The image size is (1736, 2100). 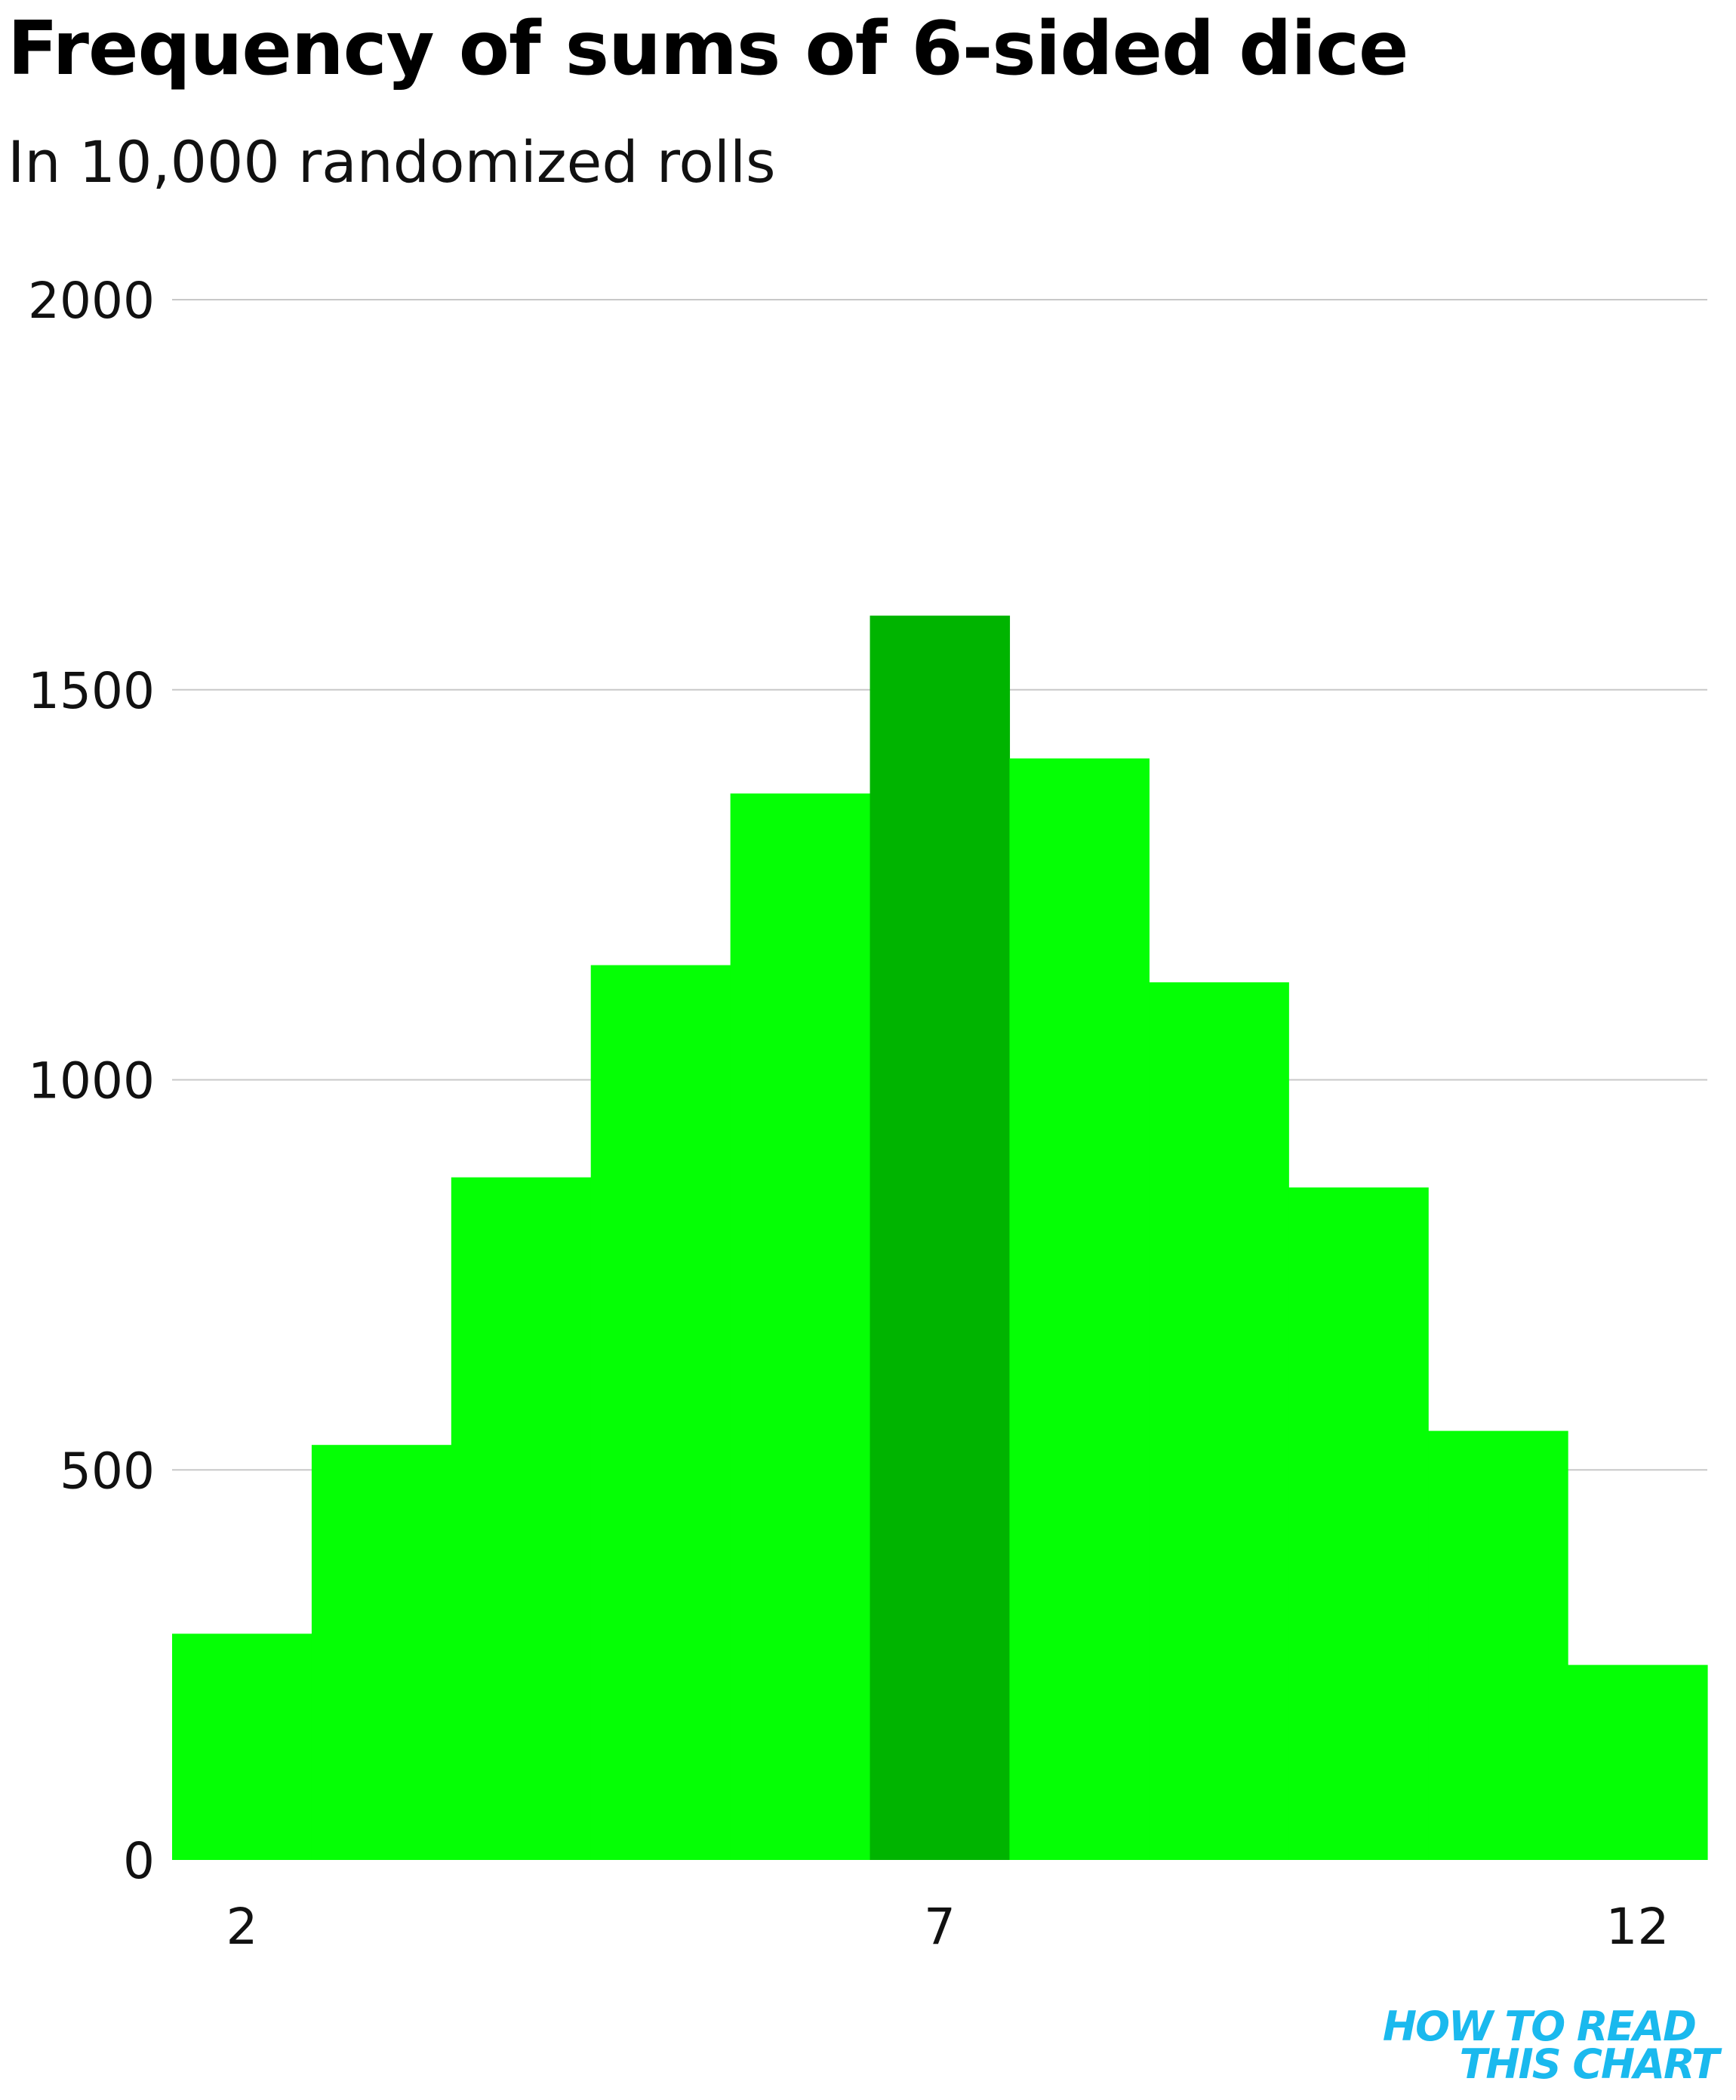 I want to click on chart-subtitle: In 10,000 randomized rolls, so click(x=392, y=162).